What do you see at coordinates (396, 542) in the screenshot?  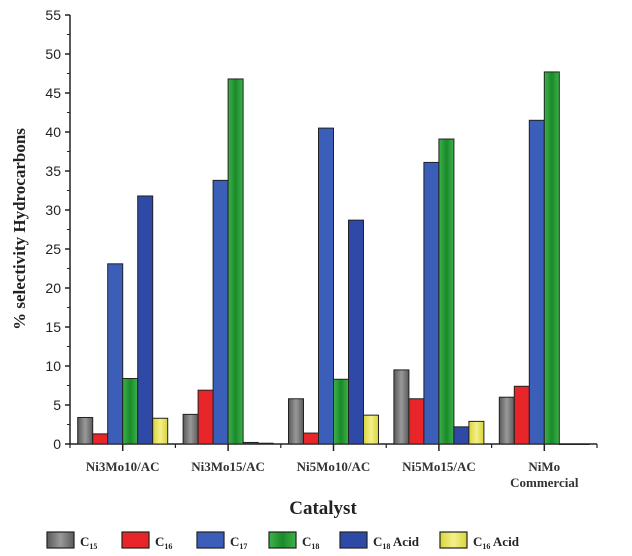 I see `legend-label: C18 Acid` at bounding box center [396, 542].